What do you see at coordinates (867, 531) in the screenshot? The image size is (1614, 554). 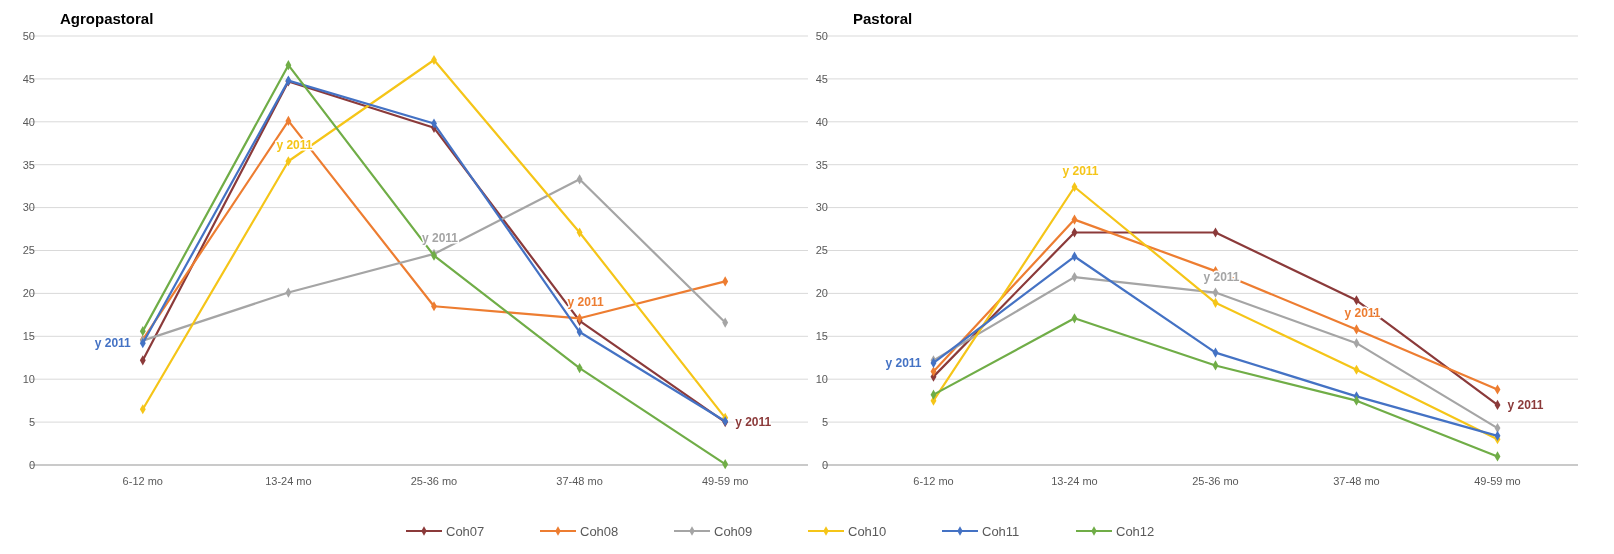 I see `legend-label: Coh10` at bounding box center [867, 531].